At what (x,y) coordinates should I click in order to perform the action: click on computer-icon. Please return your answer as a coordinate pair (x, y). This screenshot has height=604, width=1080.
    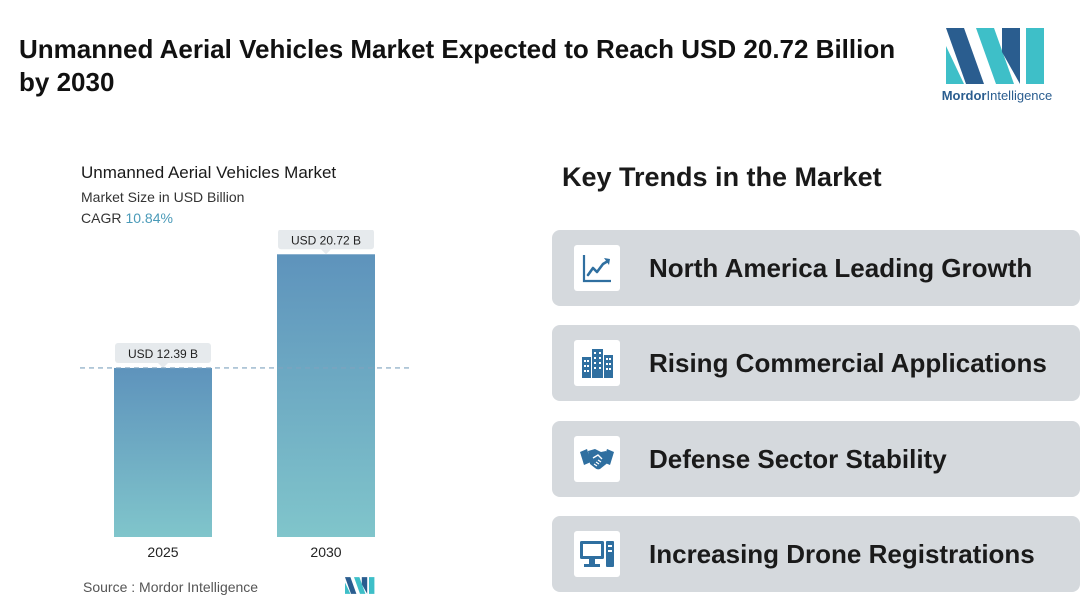
    Looking at the image, I should click on (597, 554).